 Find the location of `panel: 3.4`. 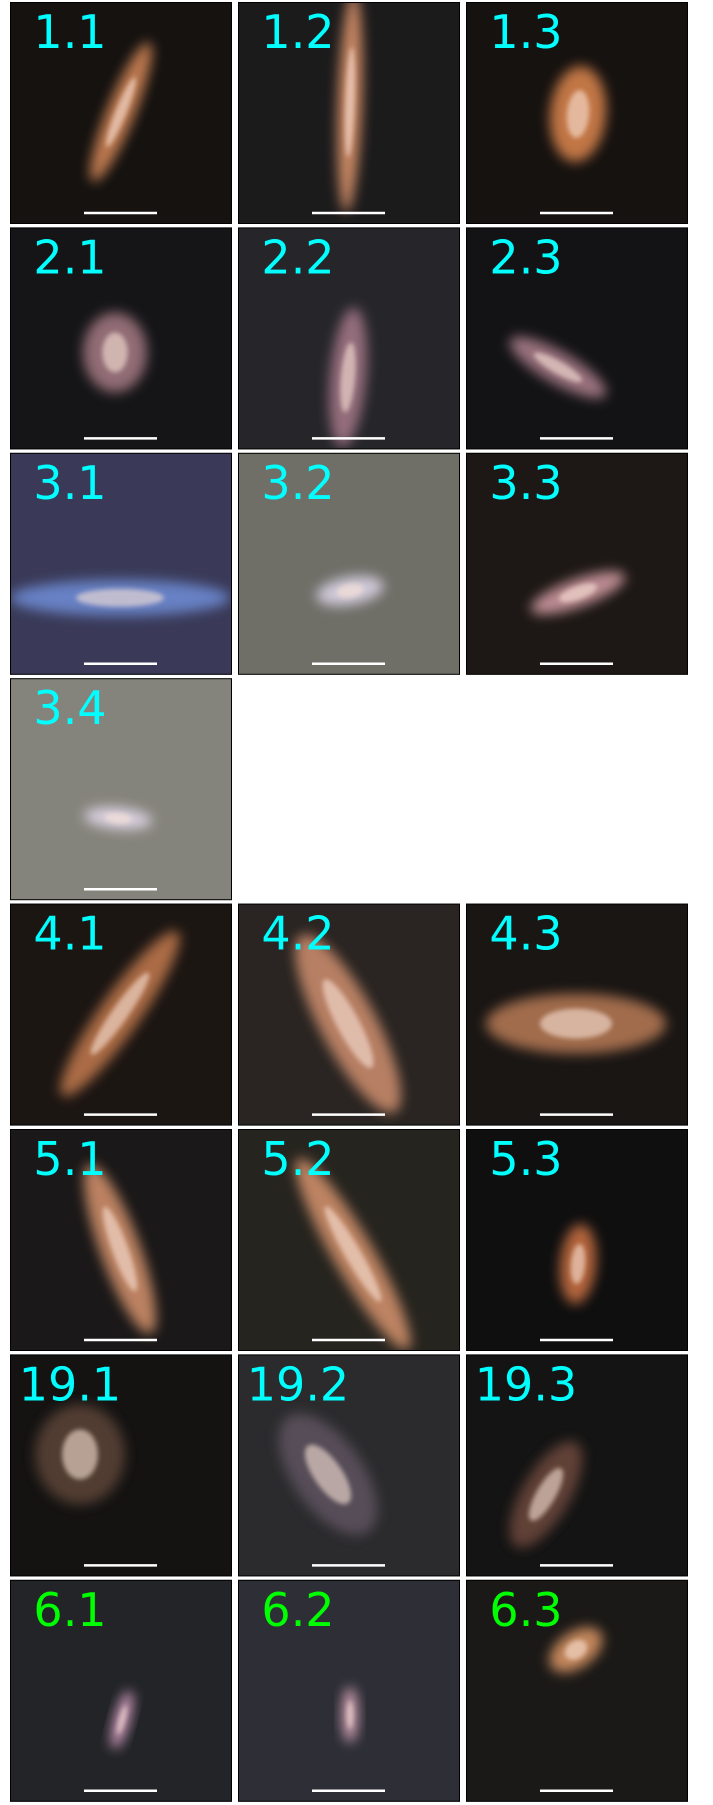

panel: 3.4 is located at coordinates (121, 789).